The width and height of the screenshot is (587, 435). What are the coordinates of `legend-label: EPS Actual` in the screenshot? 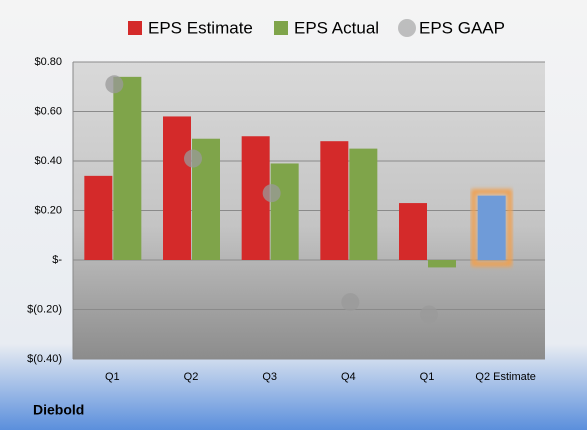 It's located at (336, 27).